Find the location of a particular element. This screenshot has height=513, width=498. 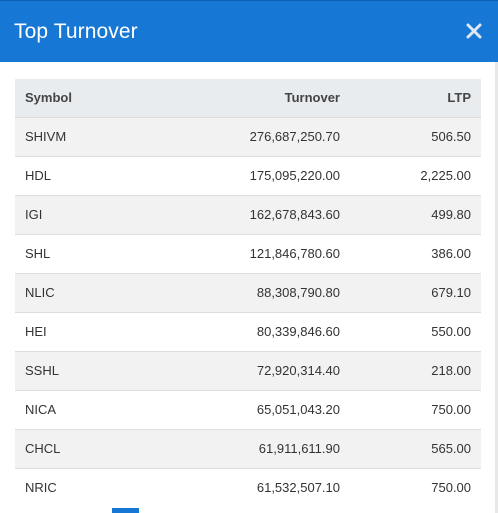

cell-ltp: 386.00 is located at coordinates (451, 253).